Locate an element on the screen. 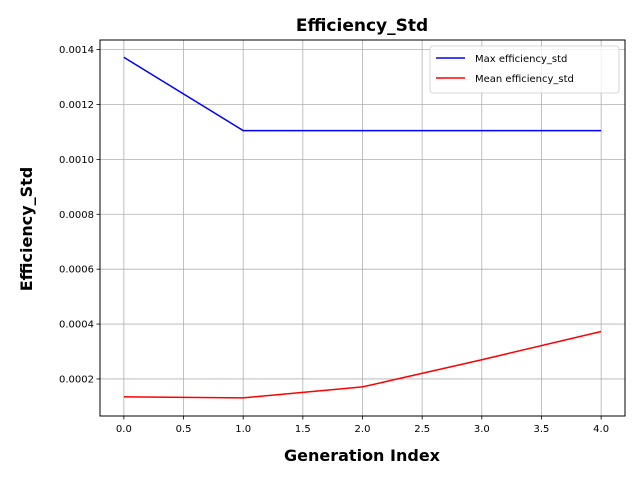  x-tick-label: 2.0 is located at coordinates (363, 429).